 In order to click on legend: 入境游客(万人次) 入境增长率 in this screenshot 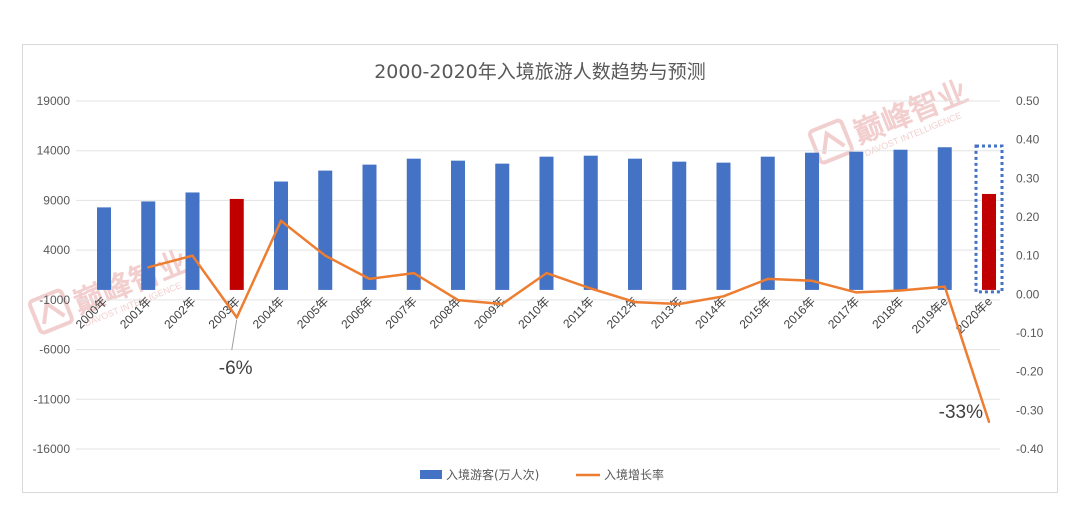, I will do `click(542, 474)`.